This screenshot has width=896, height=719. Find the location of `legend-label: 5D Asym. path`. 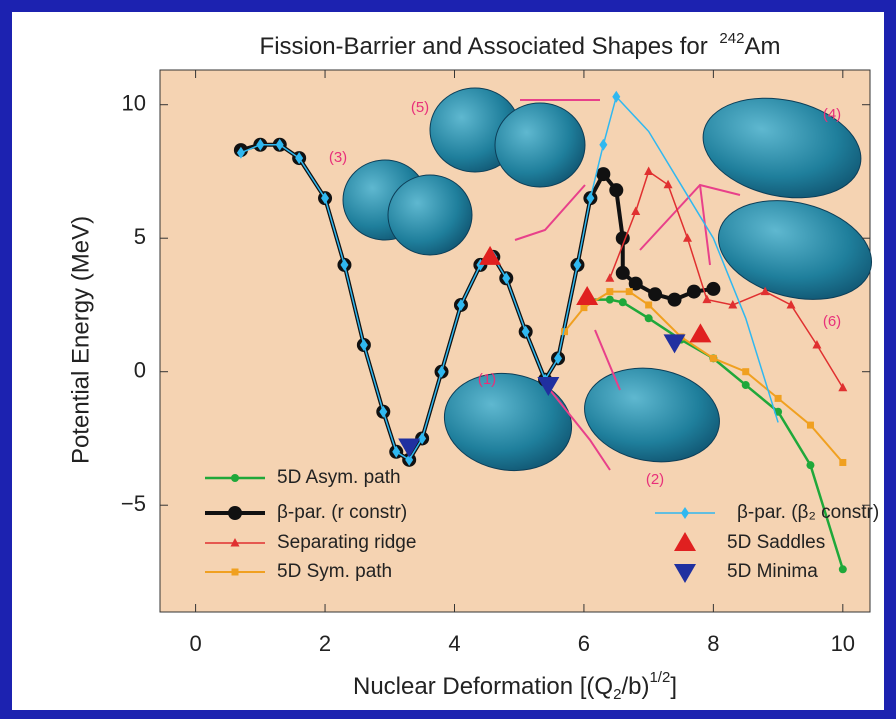

legend-label: 5D Asym. path is located at coordinates (339, 477).